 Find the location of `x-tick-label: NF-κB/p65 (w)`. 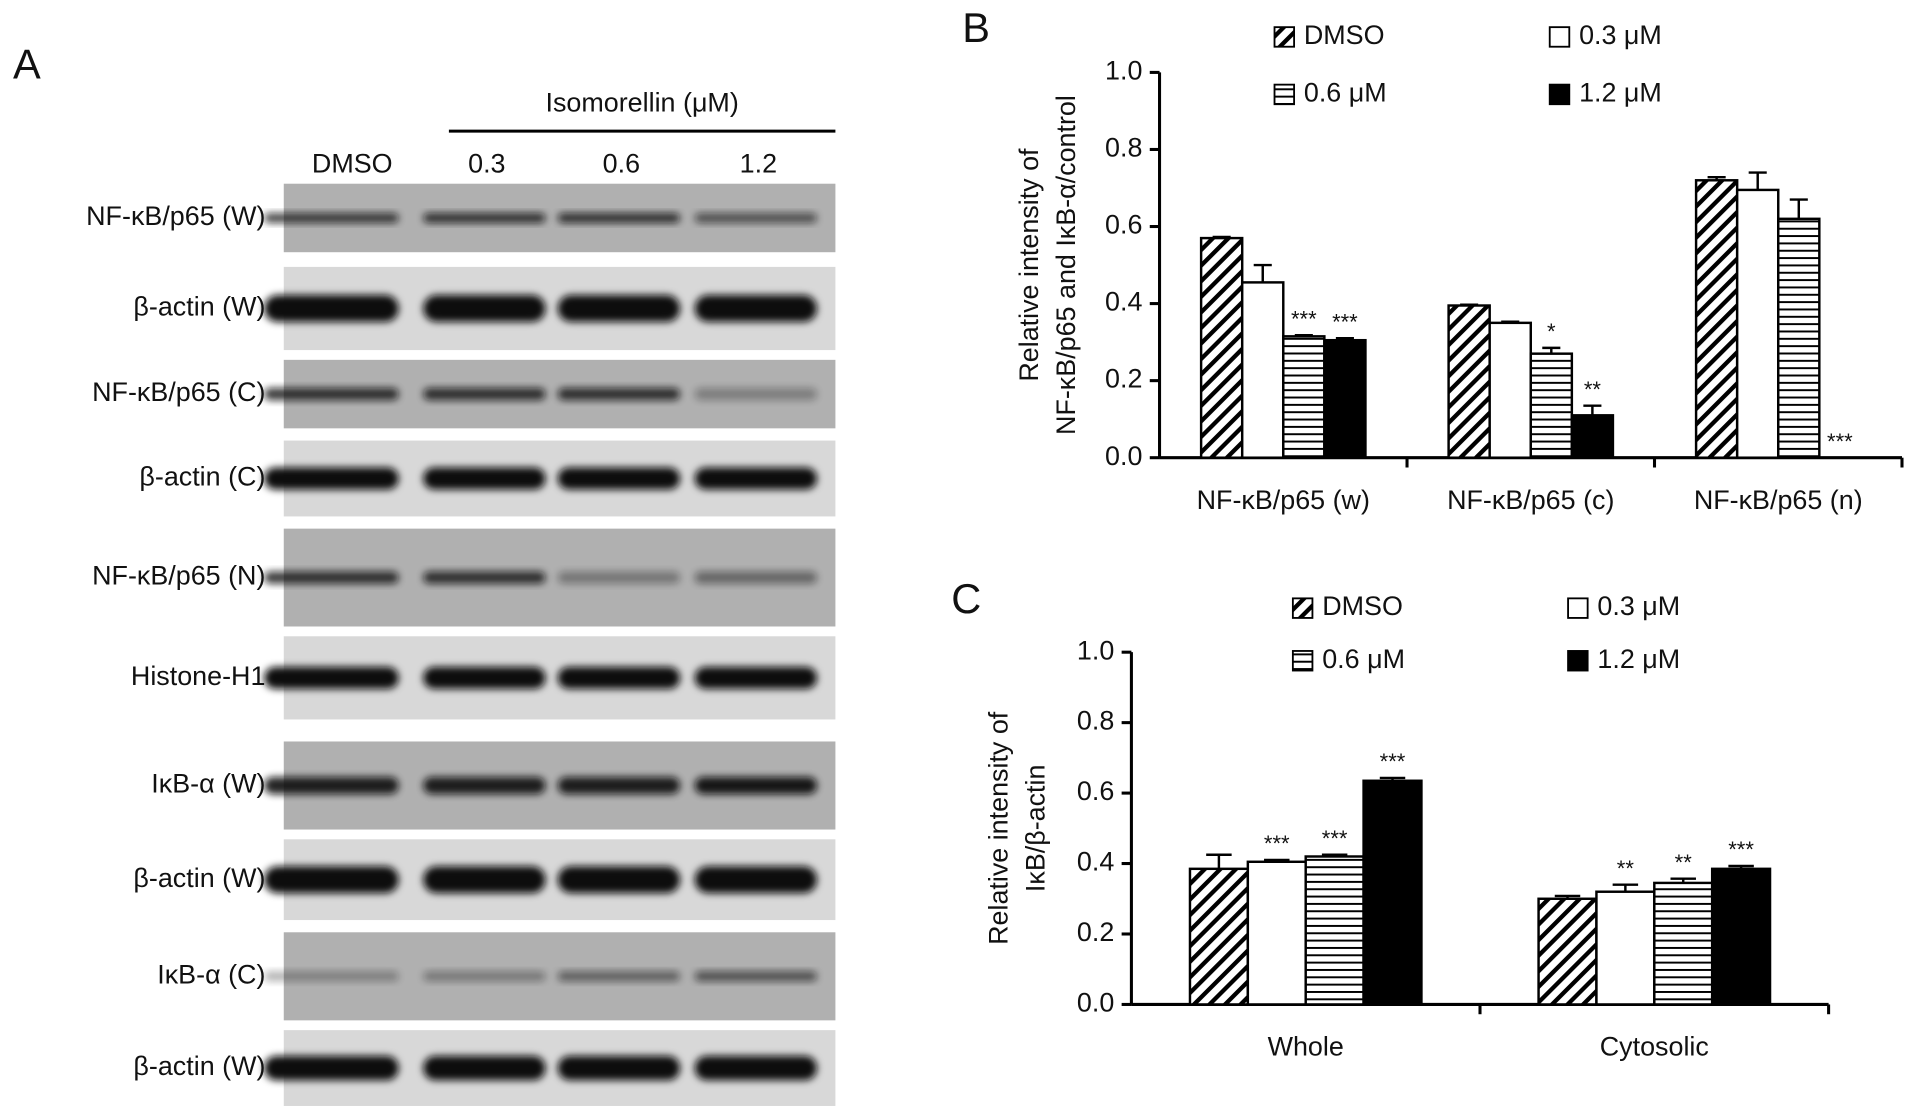

x-tick-label: NF-κB/p65 (w) is located at coordinates (1283, 500).